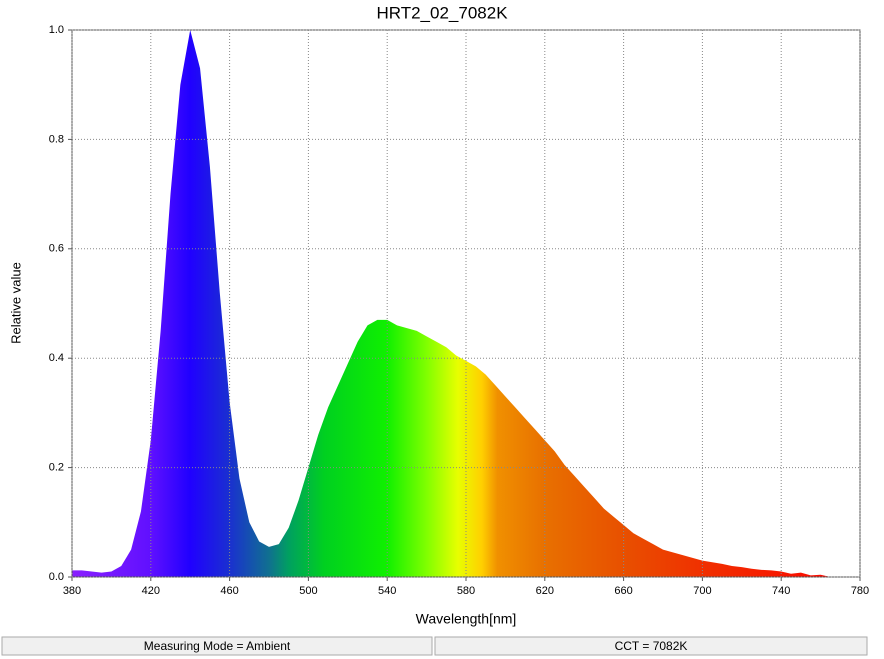  I want to click on x-tick-label: 780, so click(860, 591).